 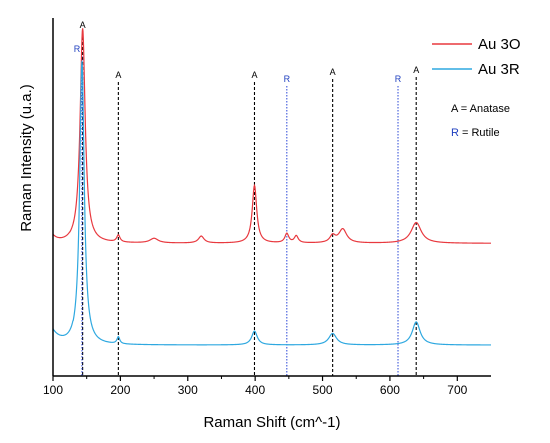 I want to click on phase-note-text: = Anatase, so click(x=484, y=109).